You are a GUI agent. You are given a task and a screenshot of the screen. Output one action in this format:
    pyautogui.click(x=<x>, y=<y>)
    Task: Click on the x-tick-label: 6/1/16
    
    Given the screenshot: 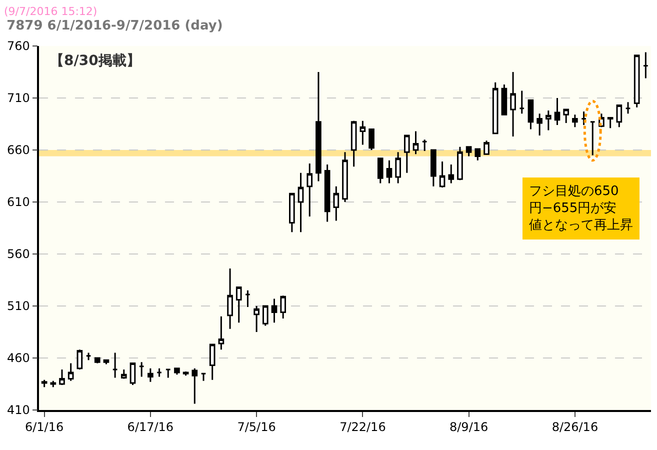 What is the action you would take?
    pyautogui.click(x=44, y=427)
    